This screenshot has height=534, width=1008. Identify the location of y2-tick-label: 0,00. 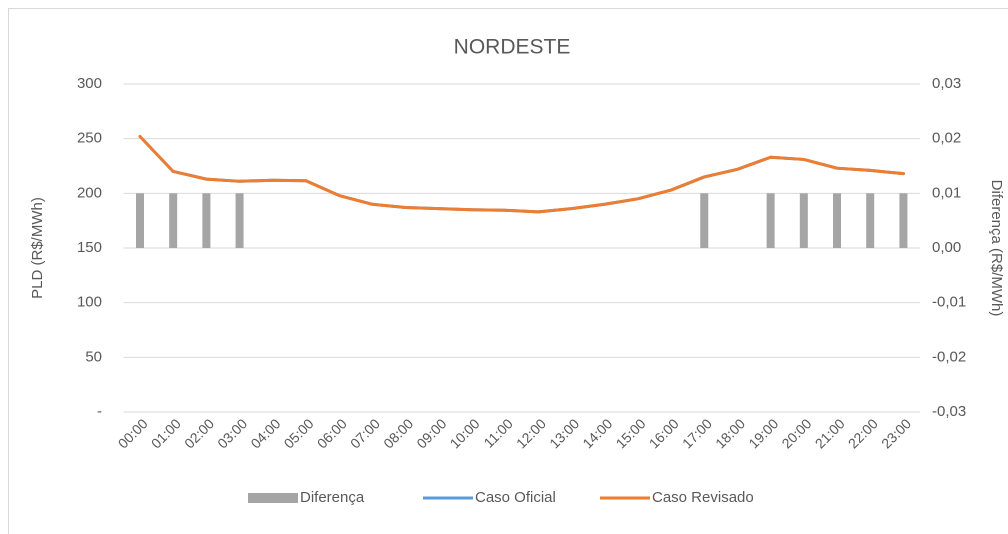
(946, 247).